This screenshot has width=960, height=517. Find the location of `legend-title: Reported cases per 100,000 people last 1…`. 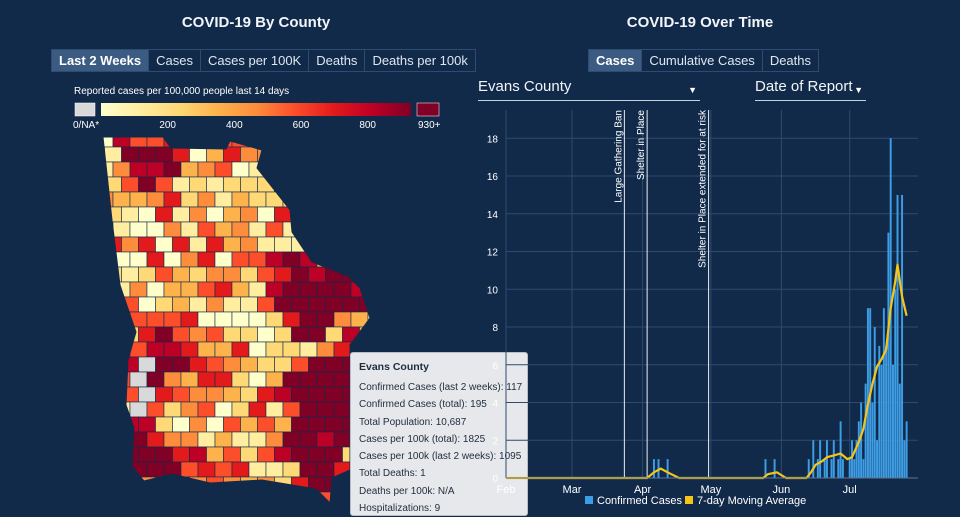

legend-title: Reported cases per 100,000 people last 1… is located at coordinates (182, 91).